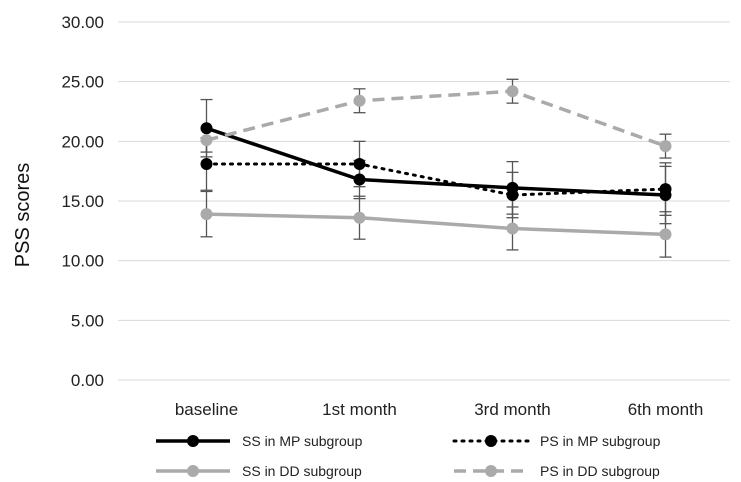  Describe the element at coordinates (600, 441) in the screenshot. I see `legend-label: PS in MP subgroup` at that location.